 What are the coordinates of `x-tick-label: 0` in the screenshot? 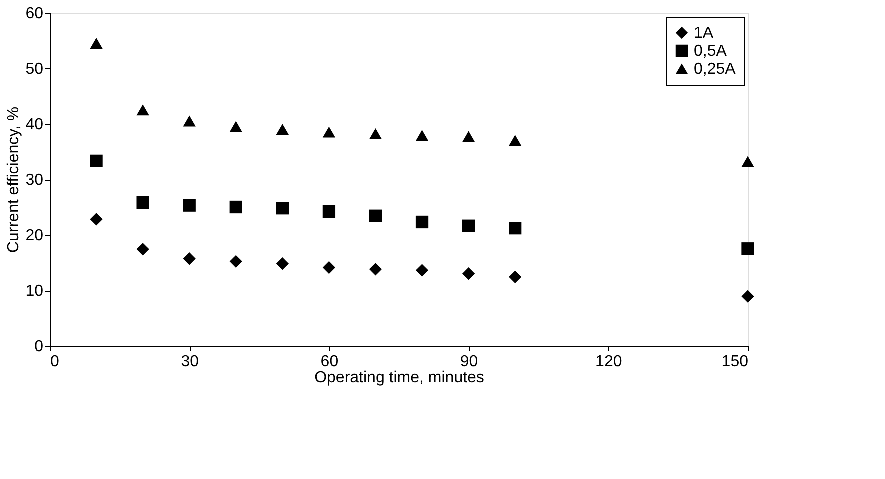 It's located at (55, 362).